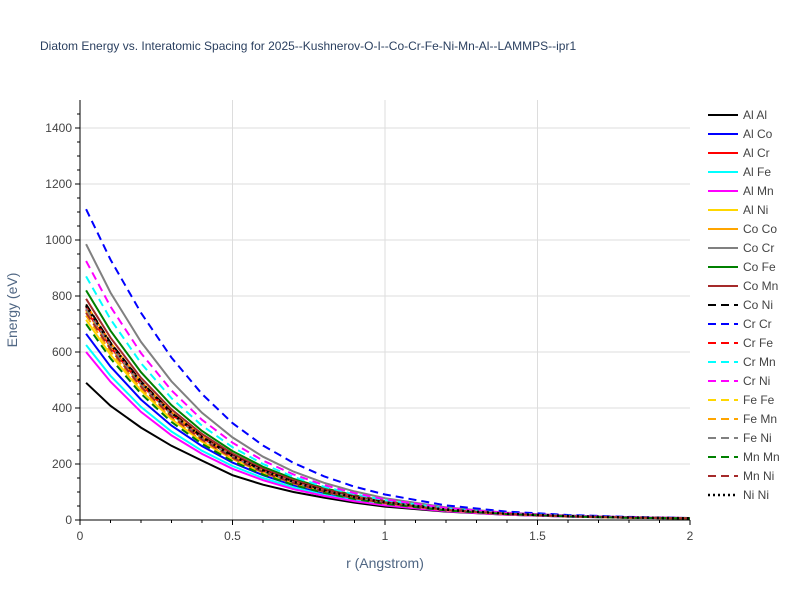 This screenshot has height=600, width=800. What do you see at coordinates (738, 210) in the screenshot?
I see `legend-item: Al Ni` at bounding box center [738, 210].